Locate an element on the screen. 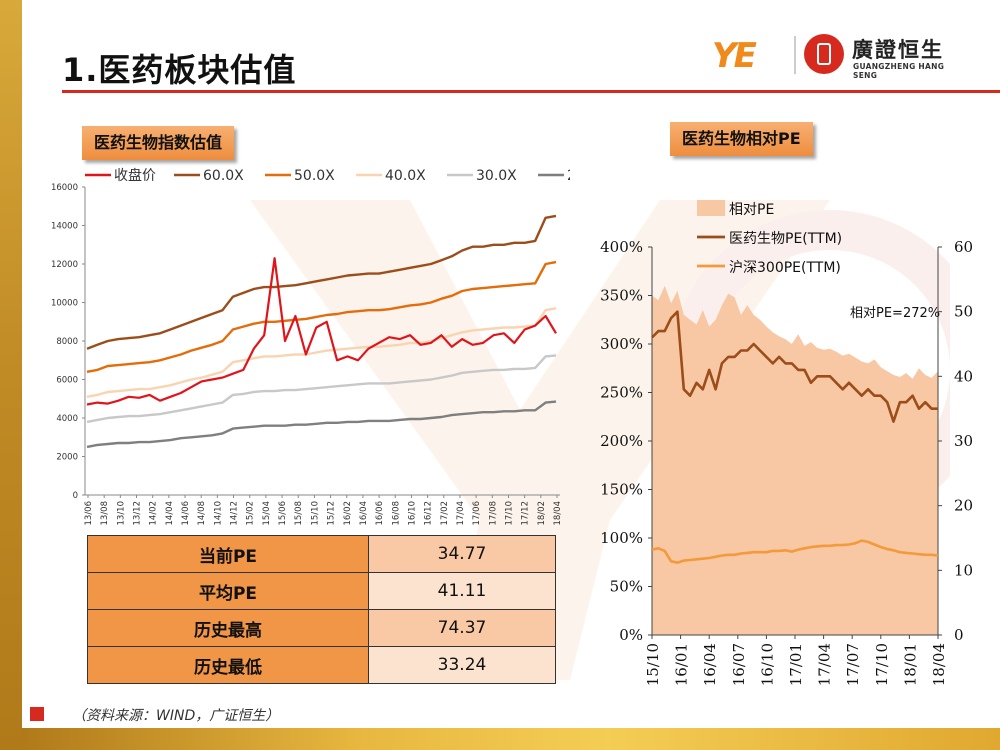 The image size is (1000, 750). x-tick-label: 15/12 is located at coordinates (332, 513).